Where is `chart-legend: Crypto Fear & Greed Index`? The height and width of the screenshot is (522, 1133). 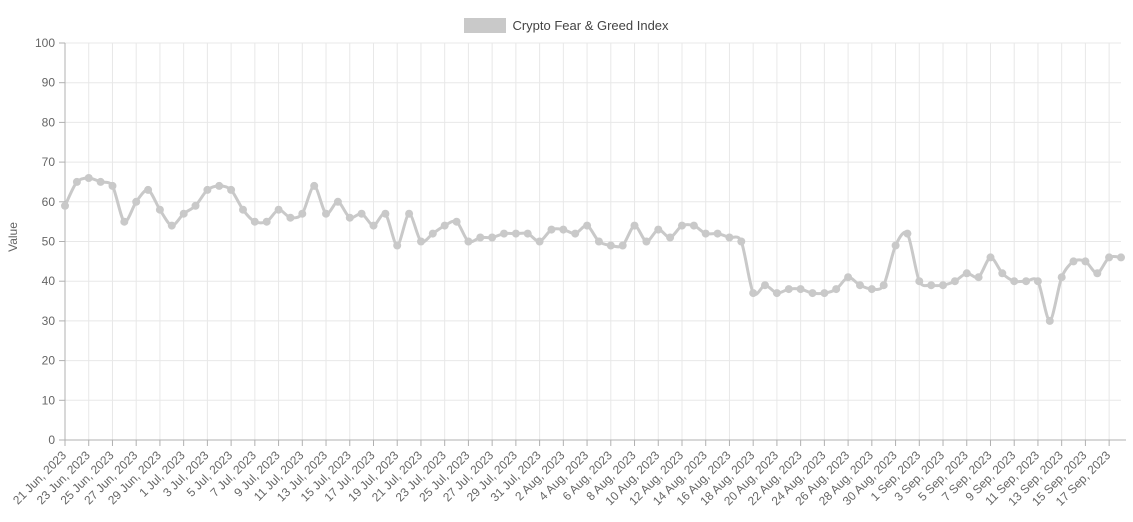
chart-legend: Crypto Fear & Greed Index is located at coordinates (566, 25).